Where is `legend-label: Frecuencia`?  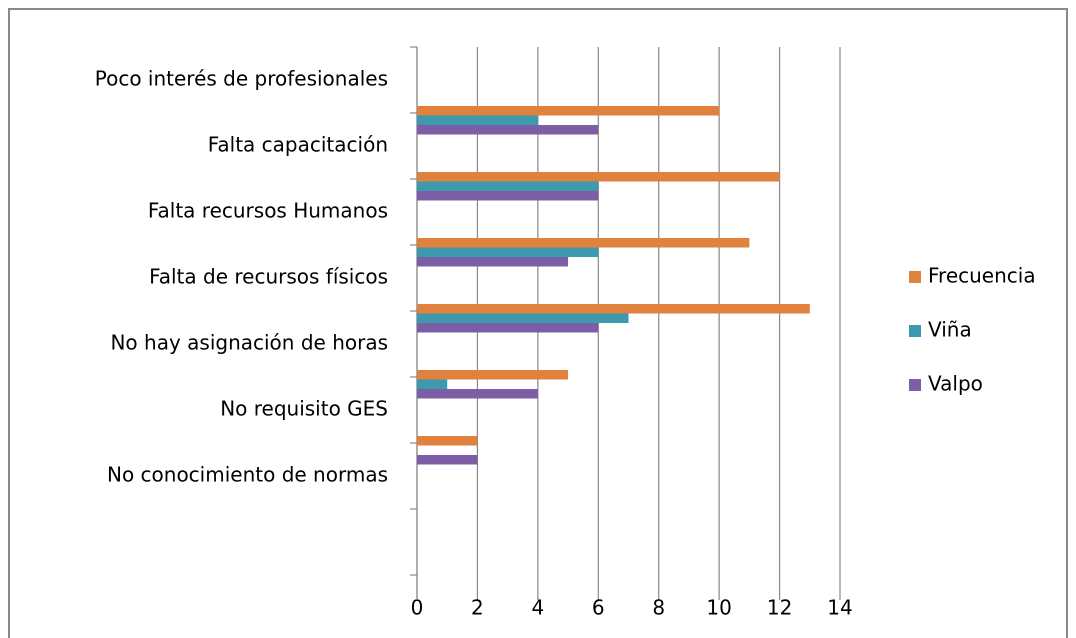 legend-label: Frecuencia is located at coordinates (982, 276).